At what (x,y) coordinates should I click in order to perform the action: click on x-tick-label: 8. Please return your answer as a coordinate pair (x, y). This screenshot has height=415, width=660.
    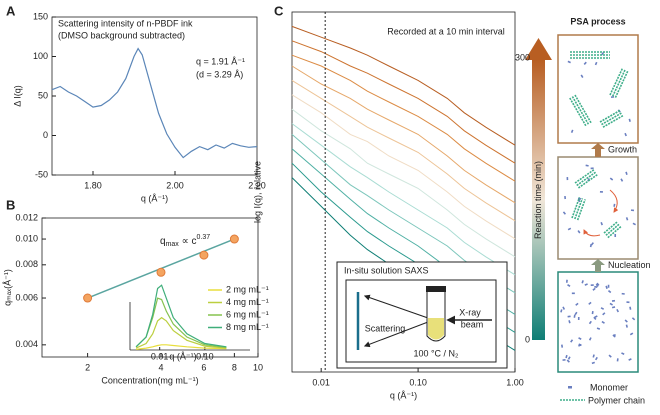
    Looking at the image, I should click on (234, 367).